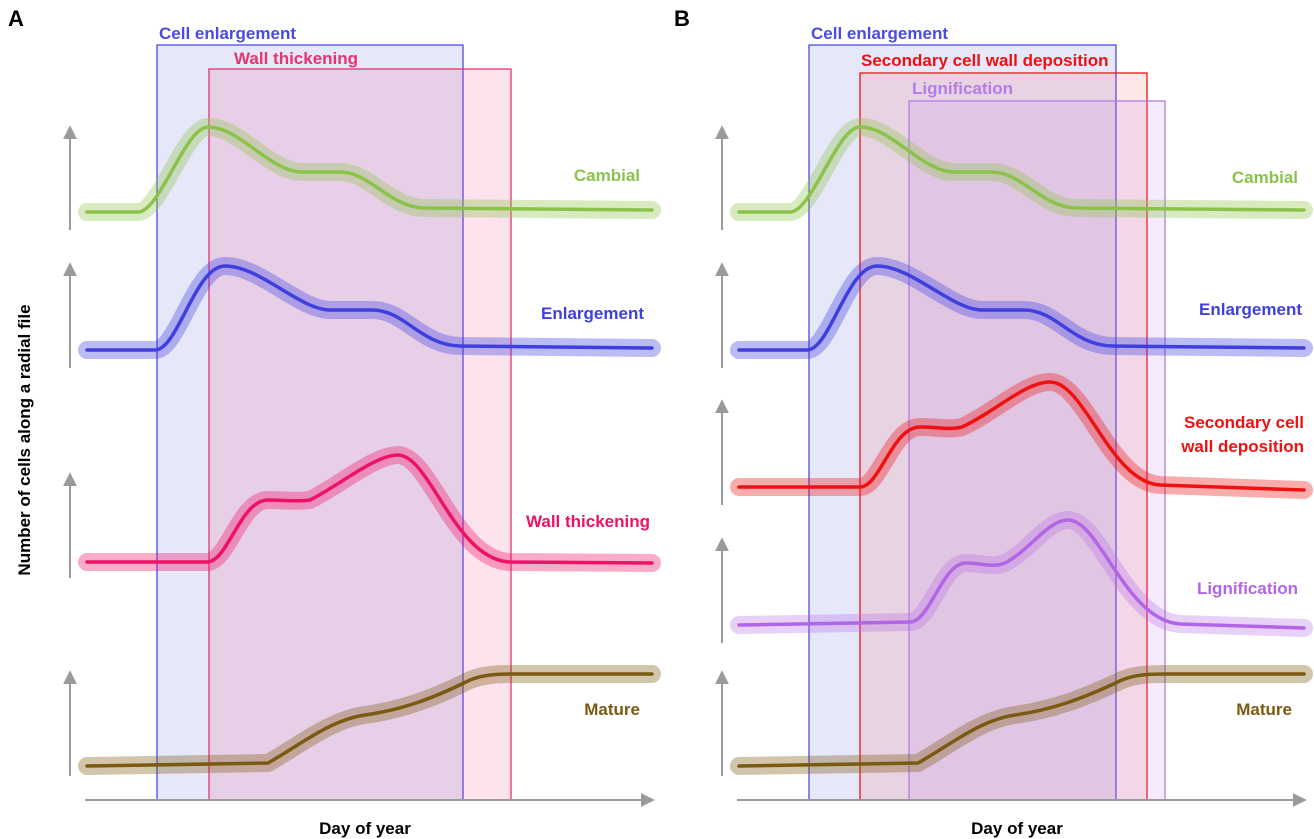  Describe the element at coordinates (1247, 588) in the screenshot. I see `curve-label-lignification-b: Lignification` at that location.